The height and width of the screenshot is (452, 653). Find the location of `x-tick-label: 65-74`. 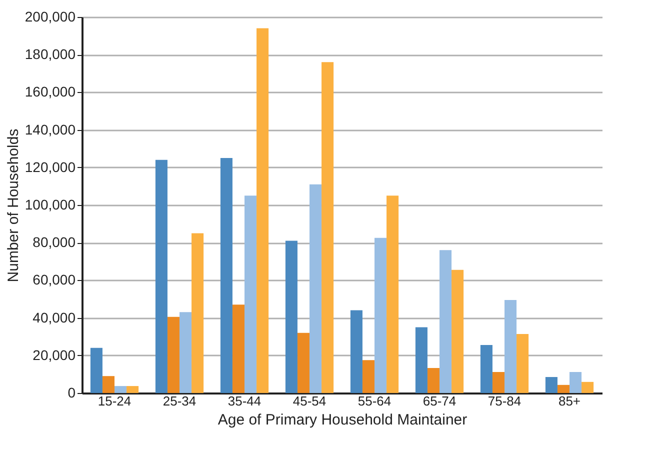

x-tick-label: 65-74 is located at coordinates (439, 401).